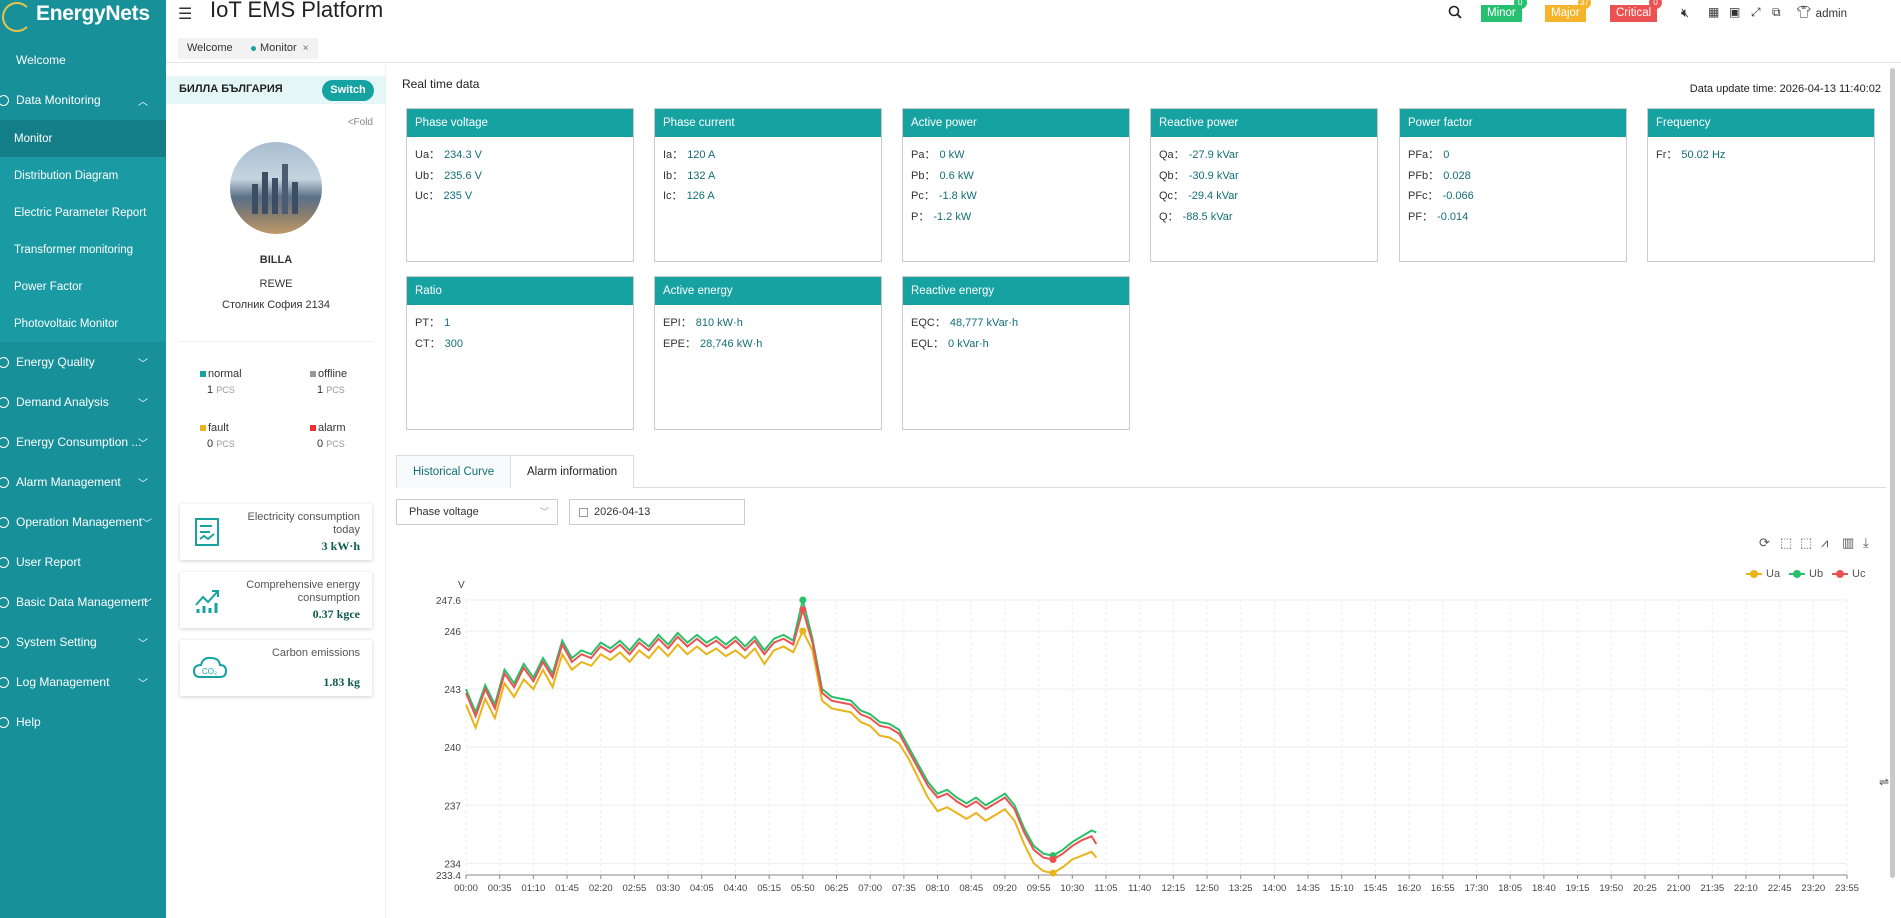 Image resolution: width=1901 pixels, height=918 pixels. Describe the element at coordinates (83, 722) in the screenshot. I see `sidebar-item-help: Help` at that location.